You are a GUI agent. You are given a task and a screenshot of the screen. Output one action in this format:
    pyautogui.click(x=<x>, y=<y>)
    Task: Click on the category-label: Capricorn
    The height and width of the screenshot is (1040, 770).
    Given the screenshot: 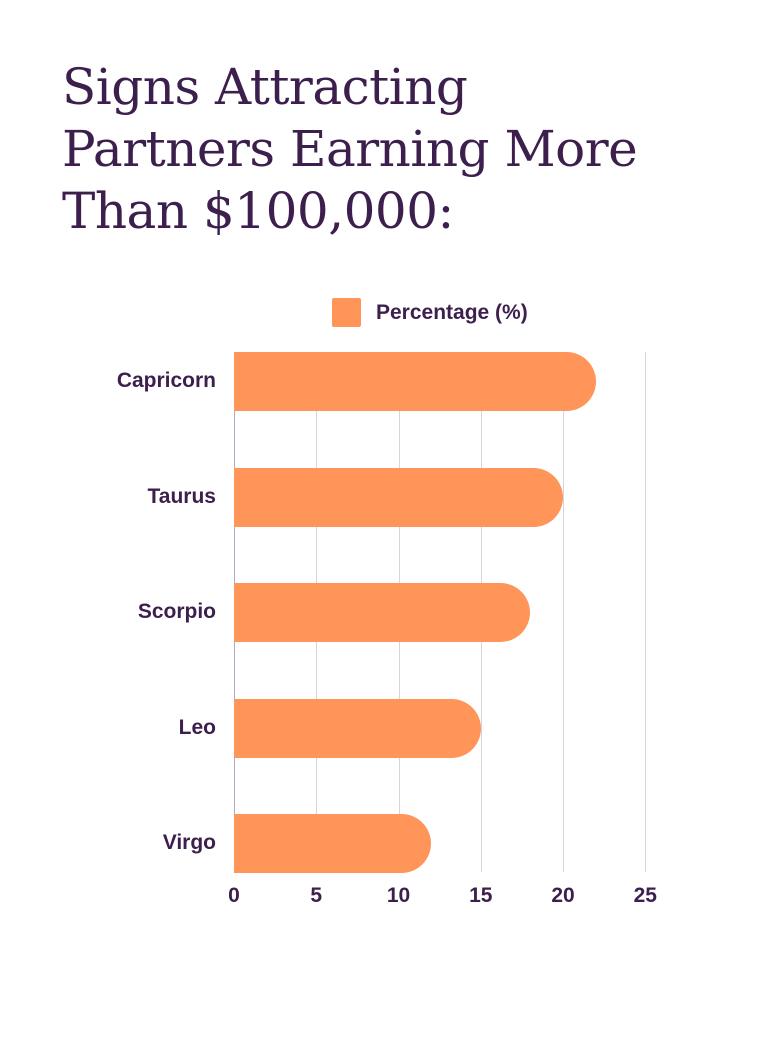 What is the action you would take?
    pyautogui.click(x=166, y=380)
    